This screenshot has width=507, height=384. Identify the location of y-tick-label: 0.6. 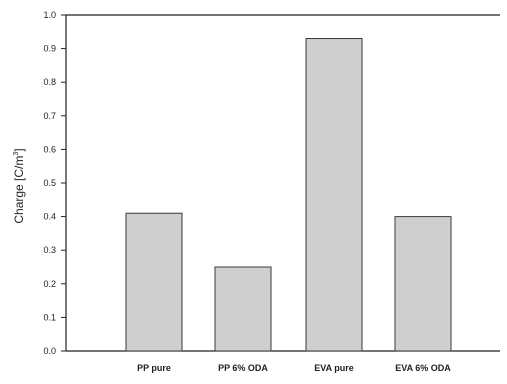
(49, 149).